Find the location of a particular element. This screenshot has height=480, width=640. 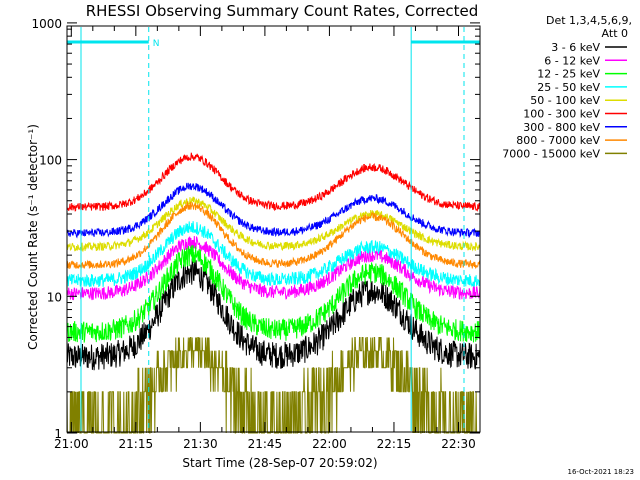

x-tick-label-2: 21:30 is located at coordinates (200, 444).